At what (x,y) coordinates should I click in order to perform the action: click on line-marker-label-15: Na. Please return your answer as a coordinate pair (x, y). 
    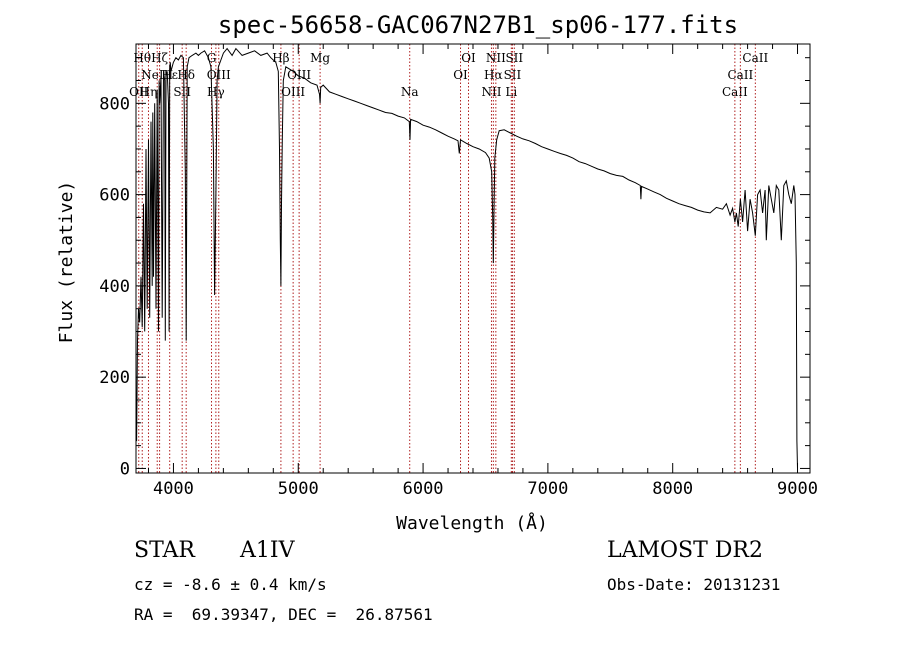
    Looking at the image, I should click on (410, 92).